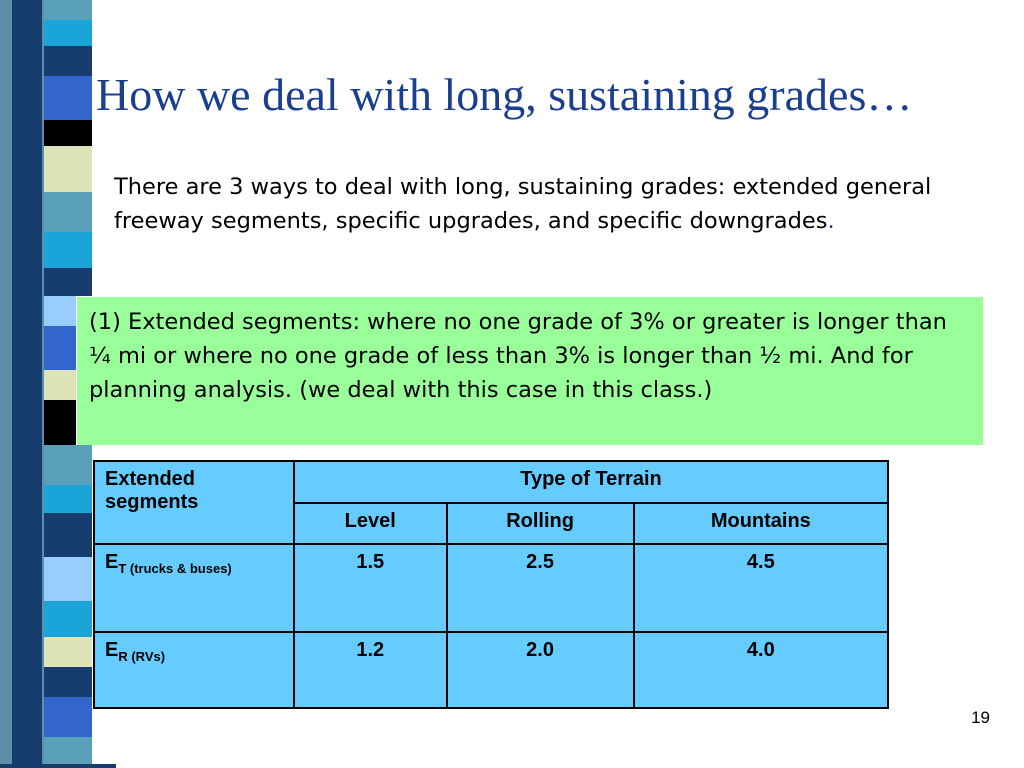 The height and width of the screenshot is (768, 1024). Describe the element at coordinates (194, 502) in the screenshot. I see `corner-header-cell: Extended segments` at that location.